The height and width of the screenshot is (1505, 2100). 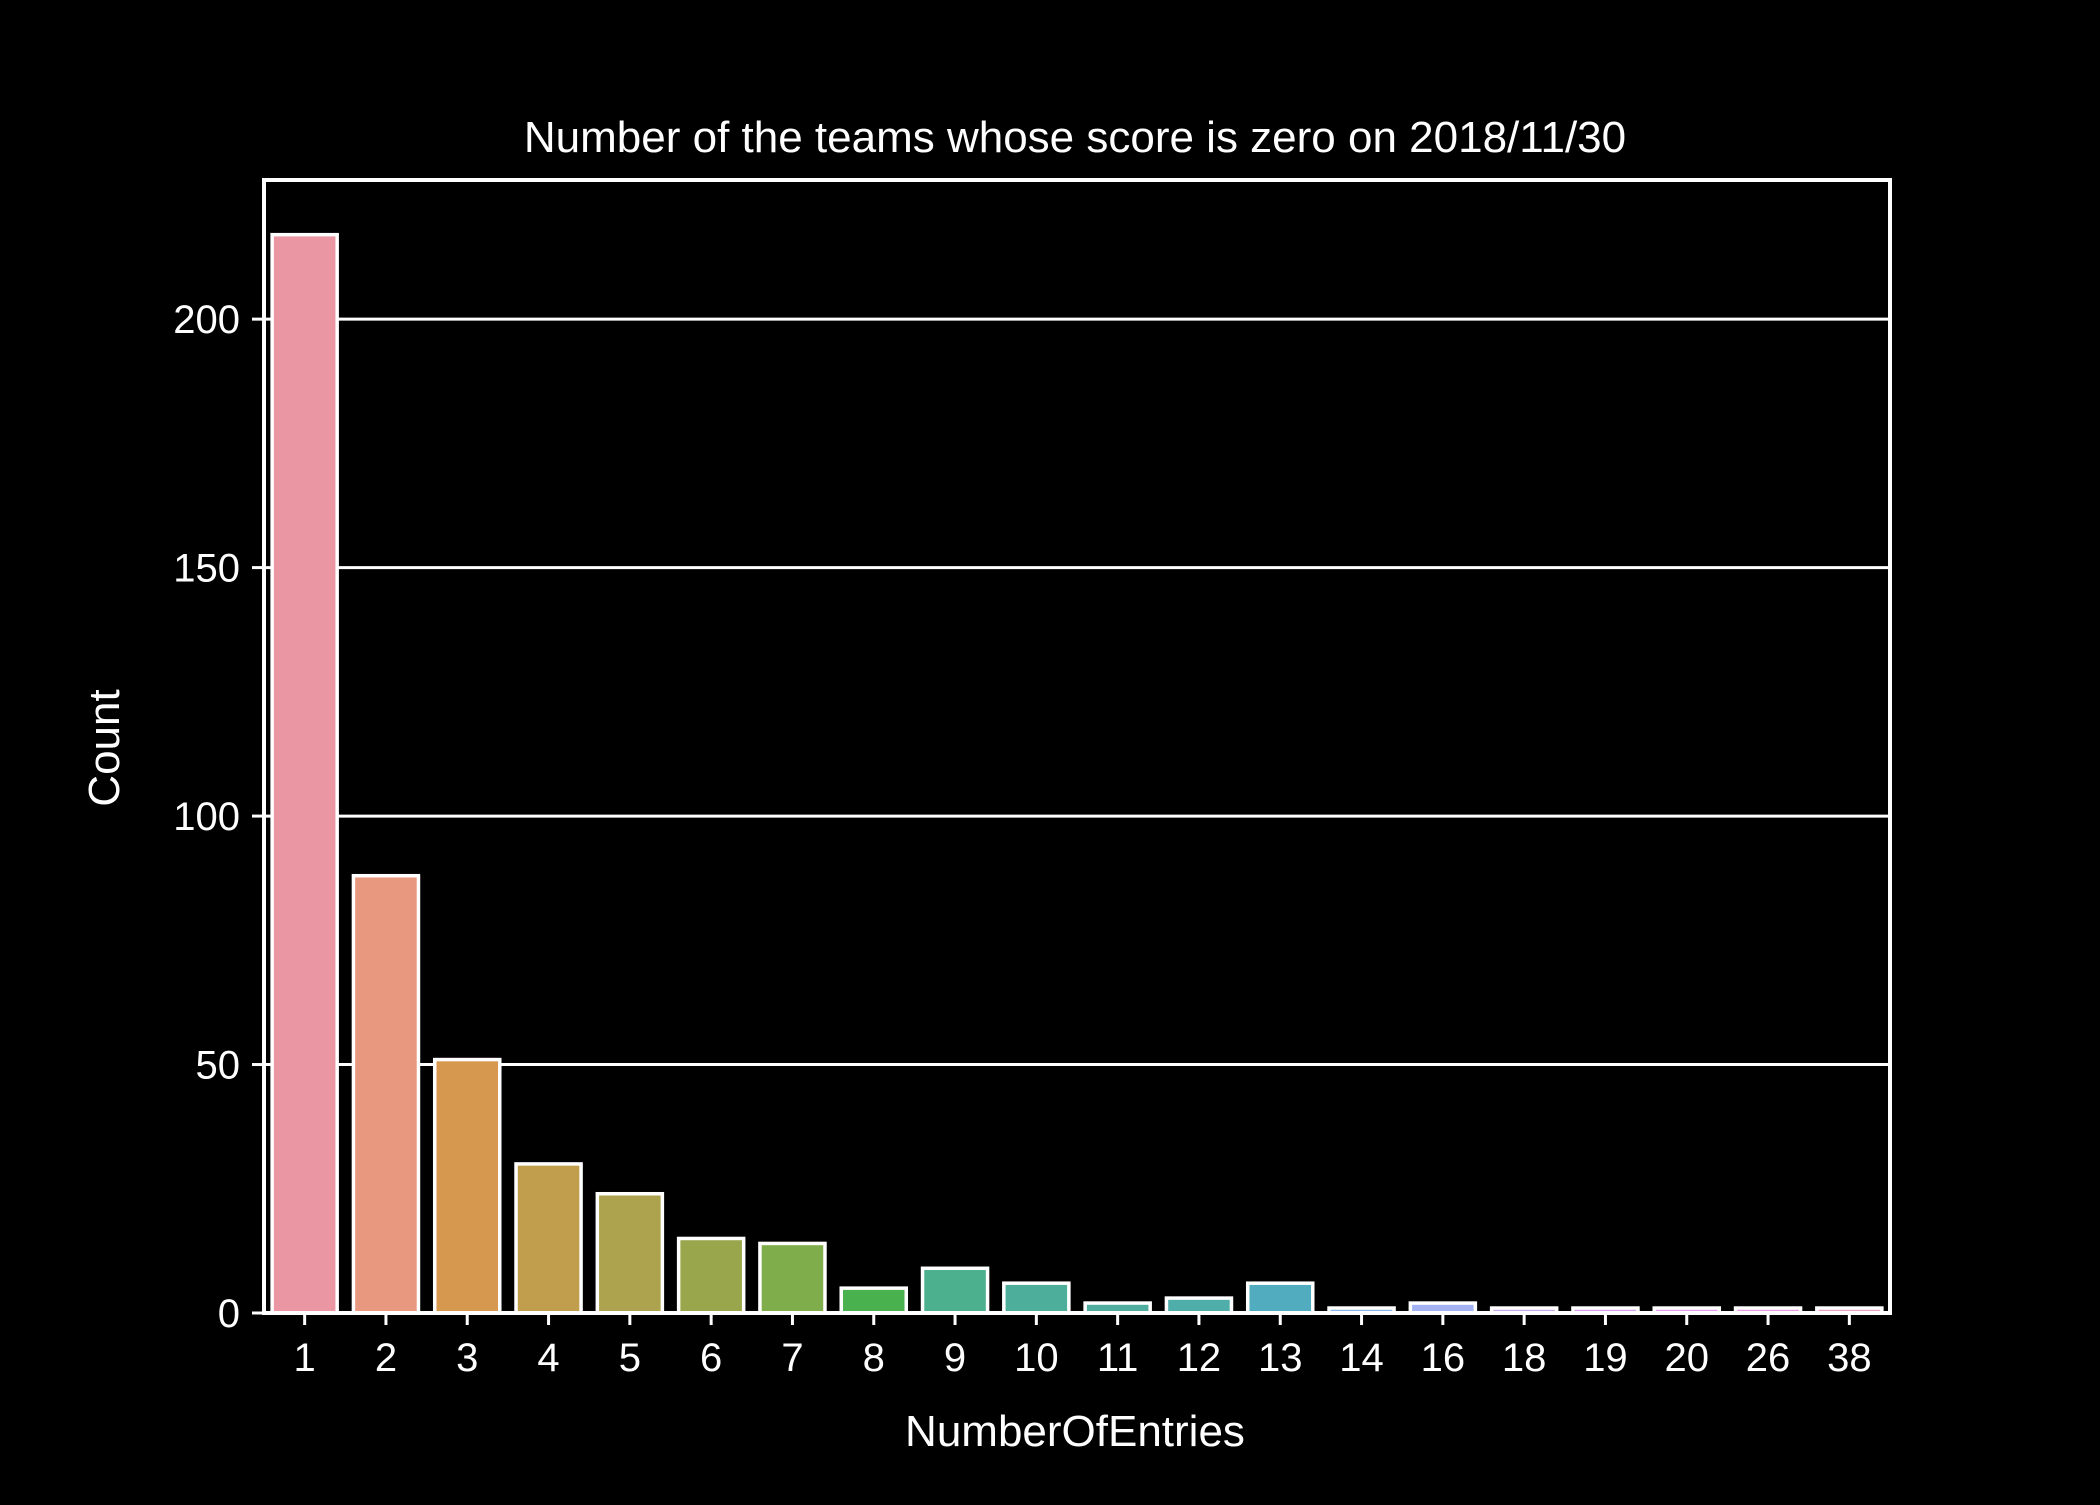 What do you see at coordinates (630, 1358) in the screenshot?
I see `x-tick-label: 5` at bounding box center [630, 1358].